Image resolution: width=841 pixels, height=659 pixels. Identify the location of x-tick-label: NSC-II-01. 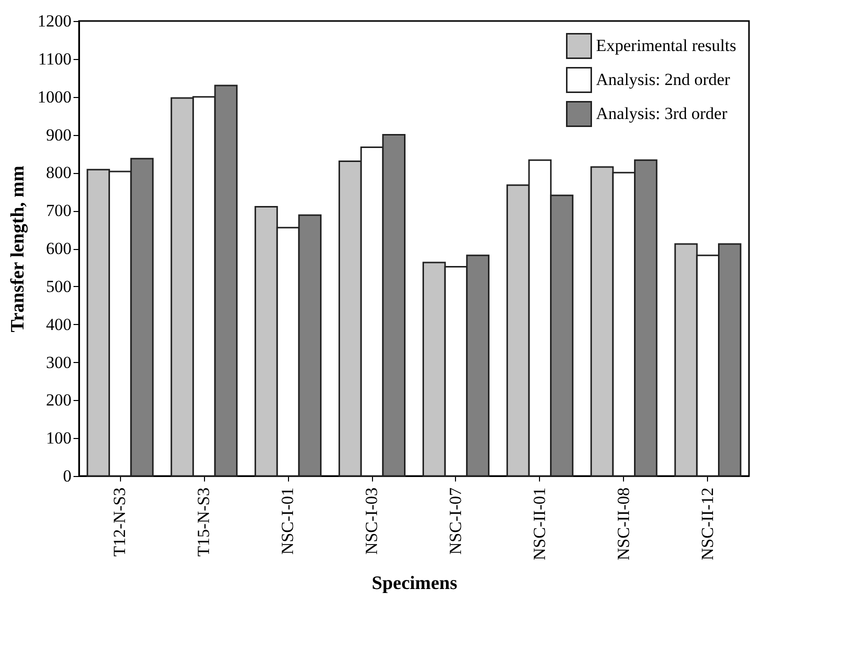
(539, 524).